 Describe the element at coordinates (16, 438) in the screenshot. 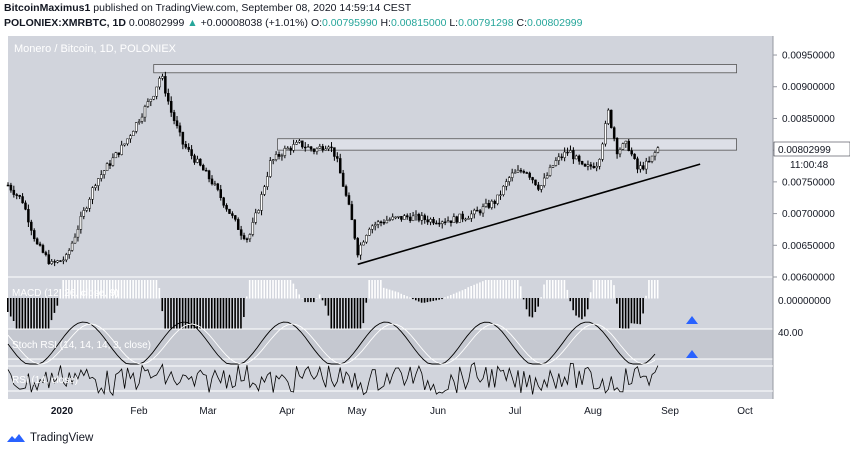

I see `tradingview-logo-icon` at that location.